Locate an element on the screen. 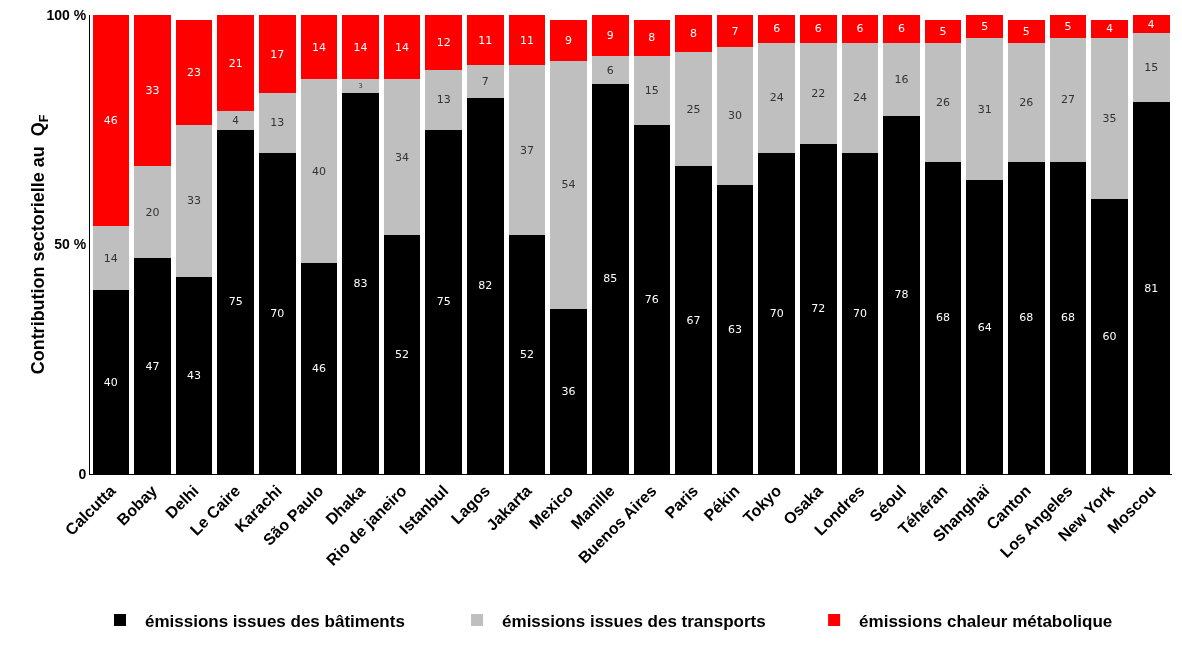 This screenshot has width=1182, height=648. data-label: 54 is located at coordinates (568, 185).